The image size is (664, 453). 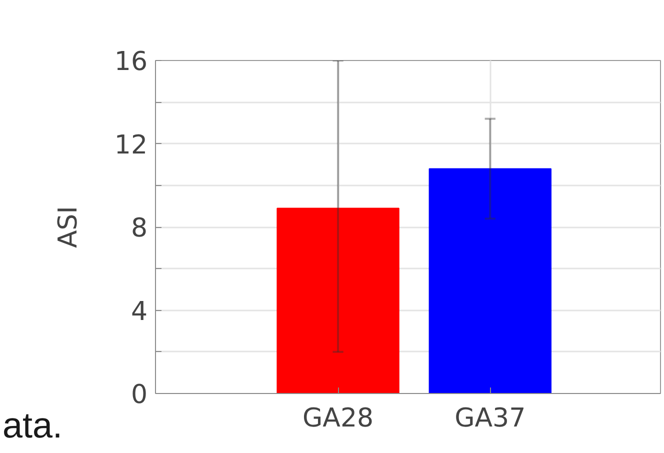 I want to click on text: ata., so click(x=32, y=425).